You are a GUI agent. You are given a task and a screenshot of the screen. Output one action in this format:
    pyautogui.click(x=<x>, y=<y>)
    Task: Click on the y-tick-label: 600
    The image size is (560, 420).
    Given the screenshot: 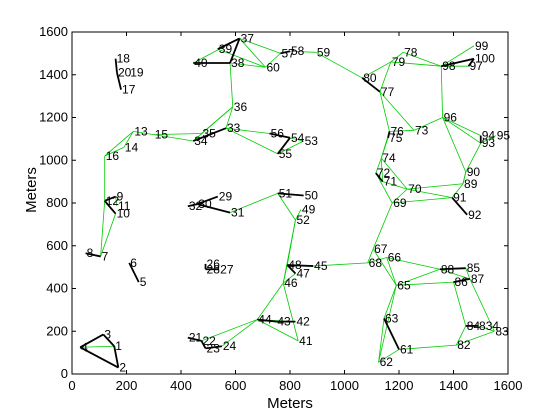 What is the action you would take?
    pyautogui.click(x=57, y=245)
    